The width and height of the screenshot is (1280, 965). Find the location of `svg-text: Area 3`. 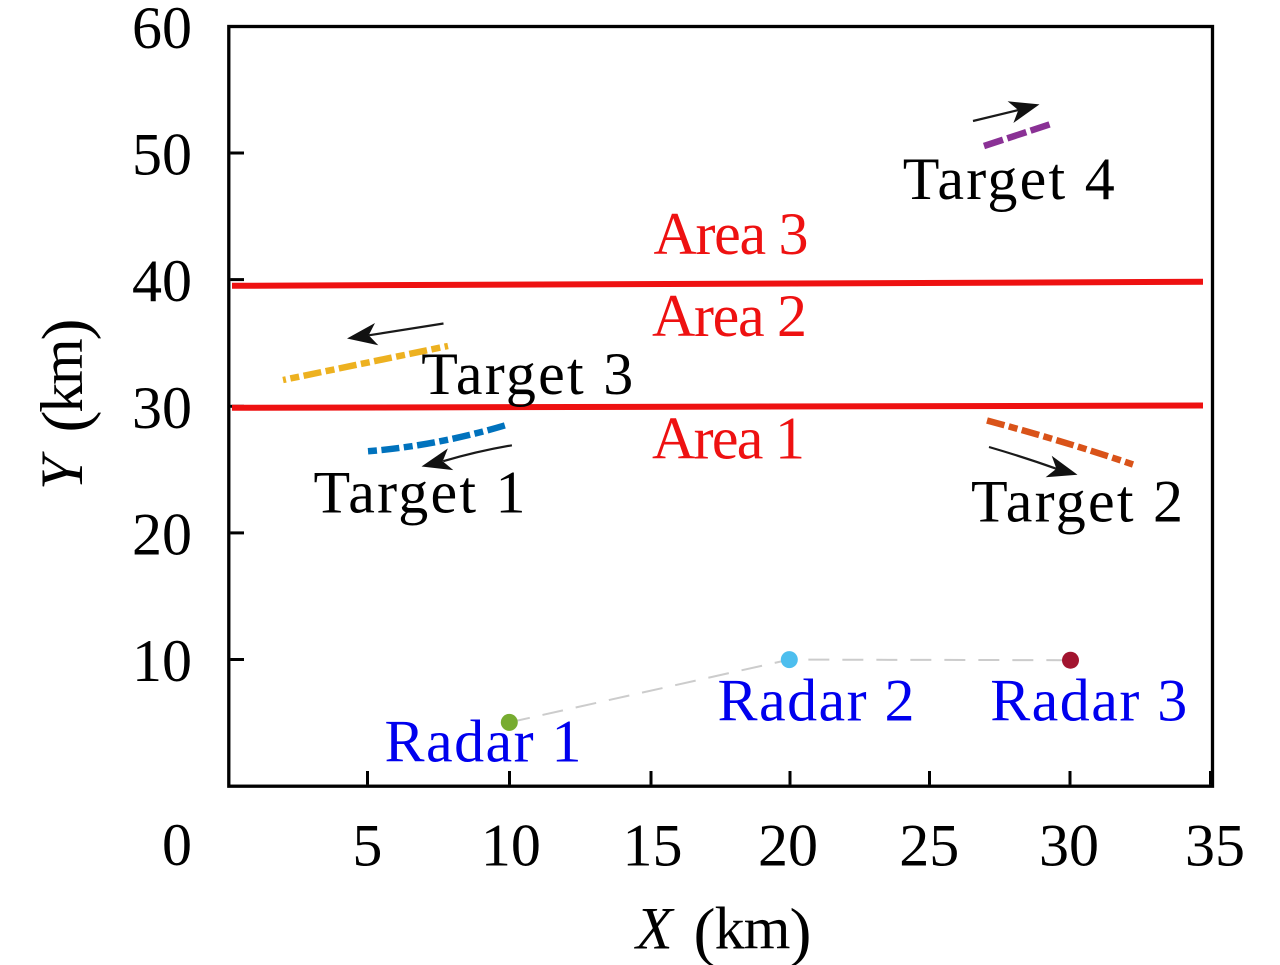

svg-text: Area 3 is located at coordinates (731, 234).